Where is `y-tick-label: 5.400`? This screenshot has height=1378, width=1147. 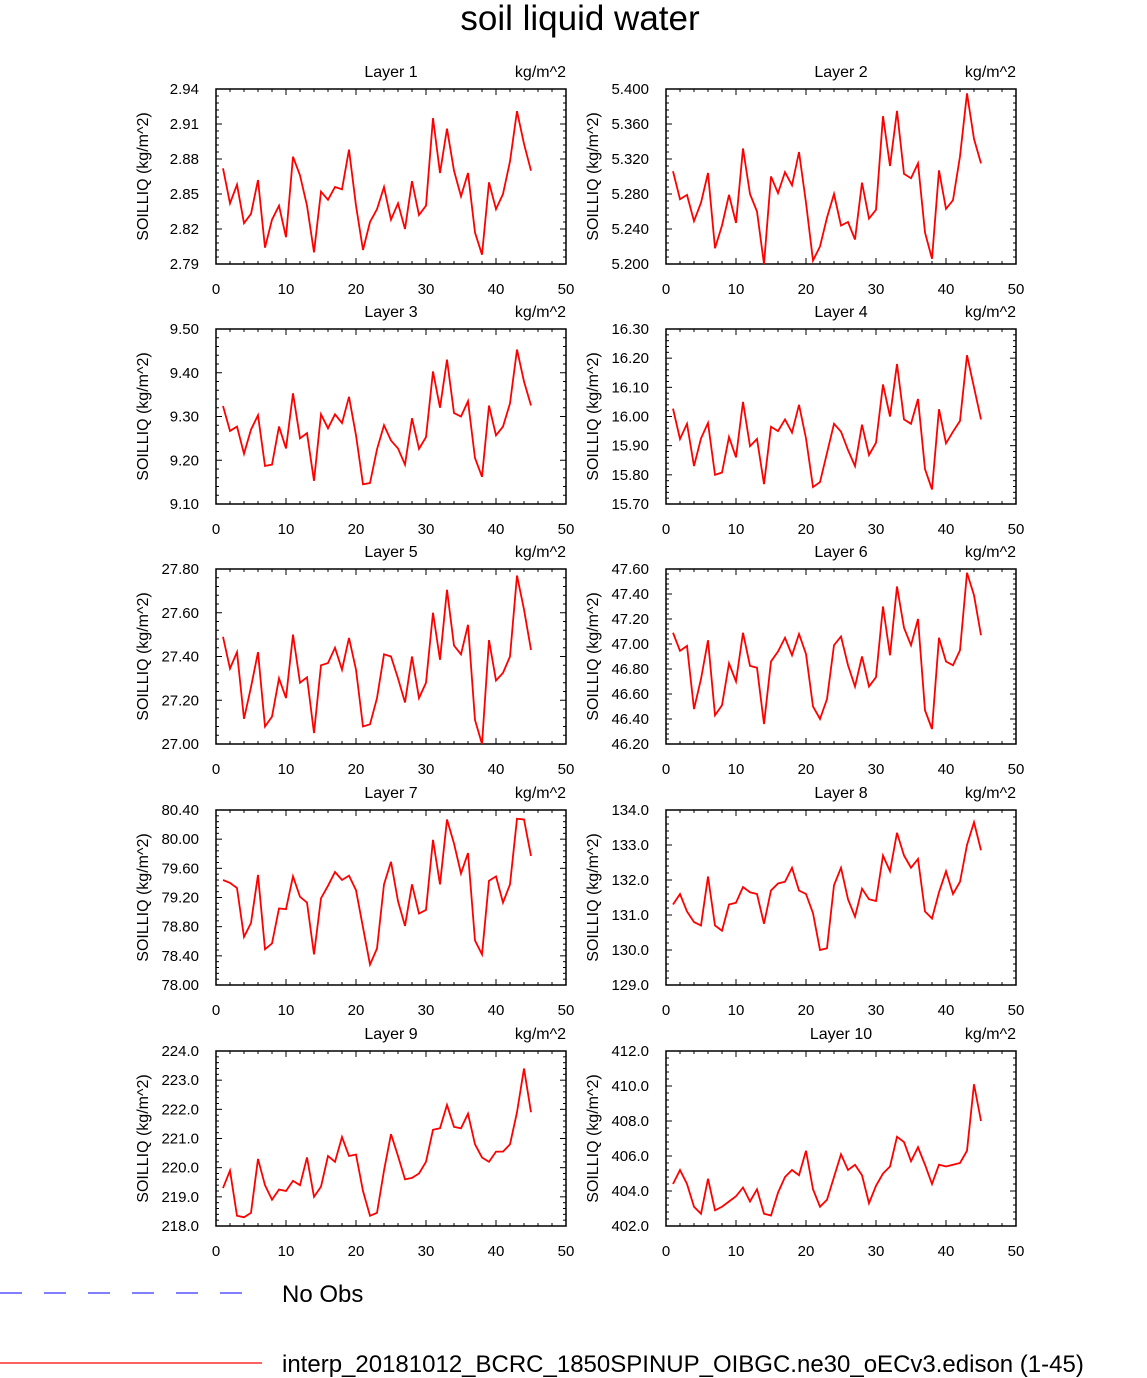 y-tick-label: 5.400 is located at coordinates (630, 89).